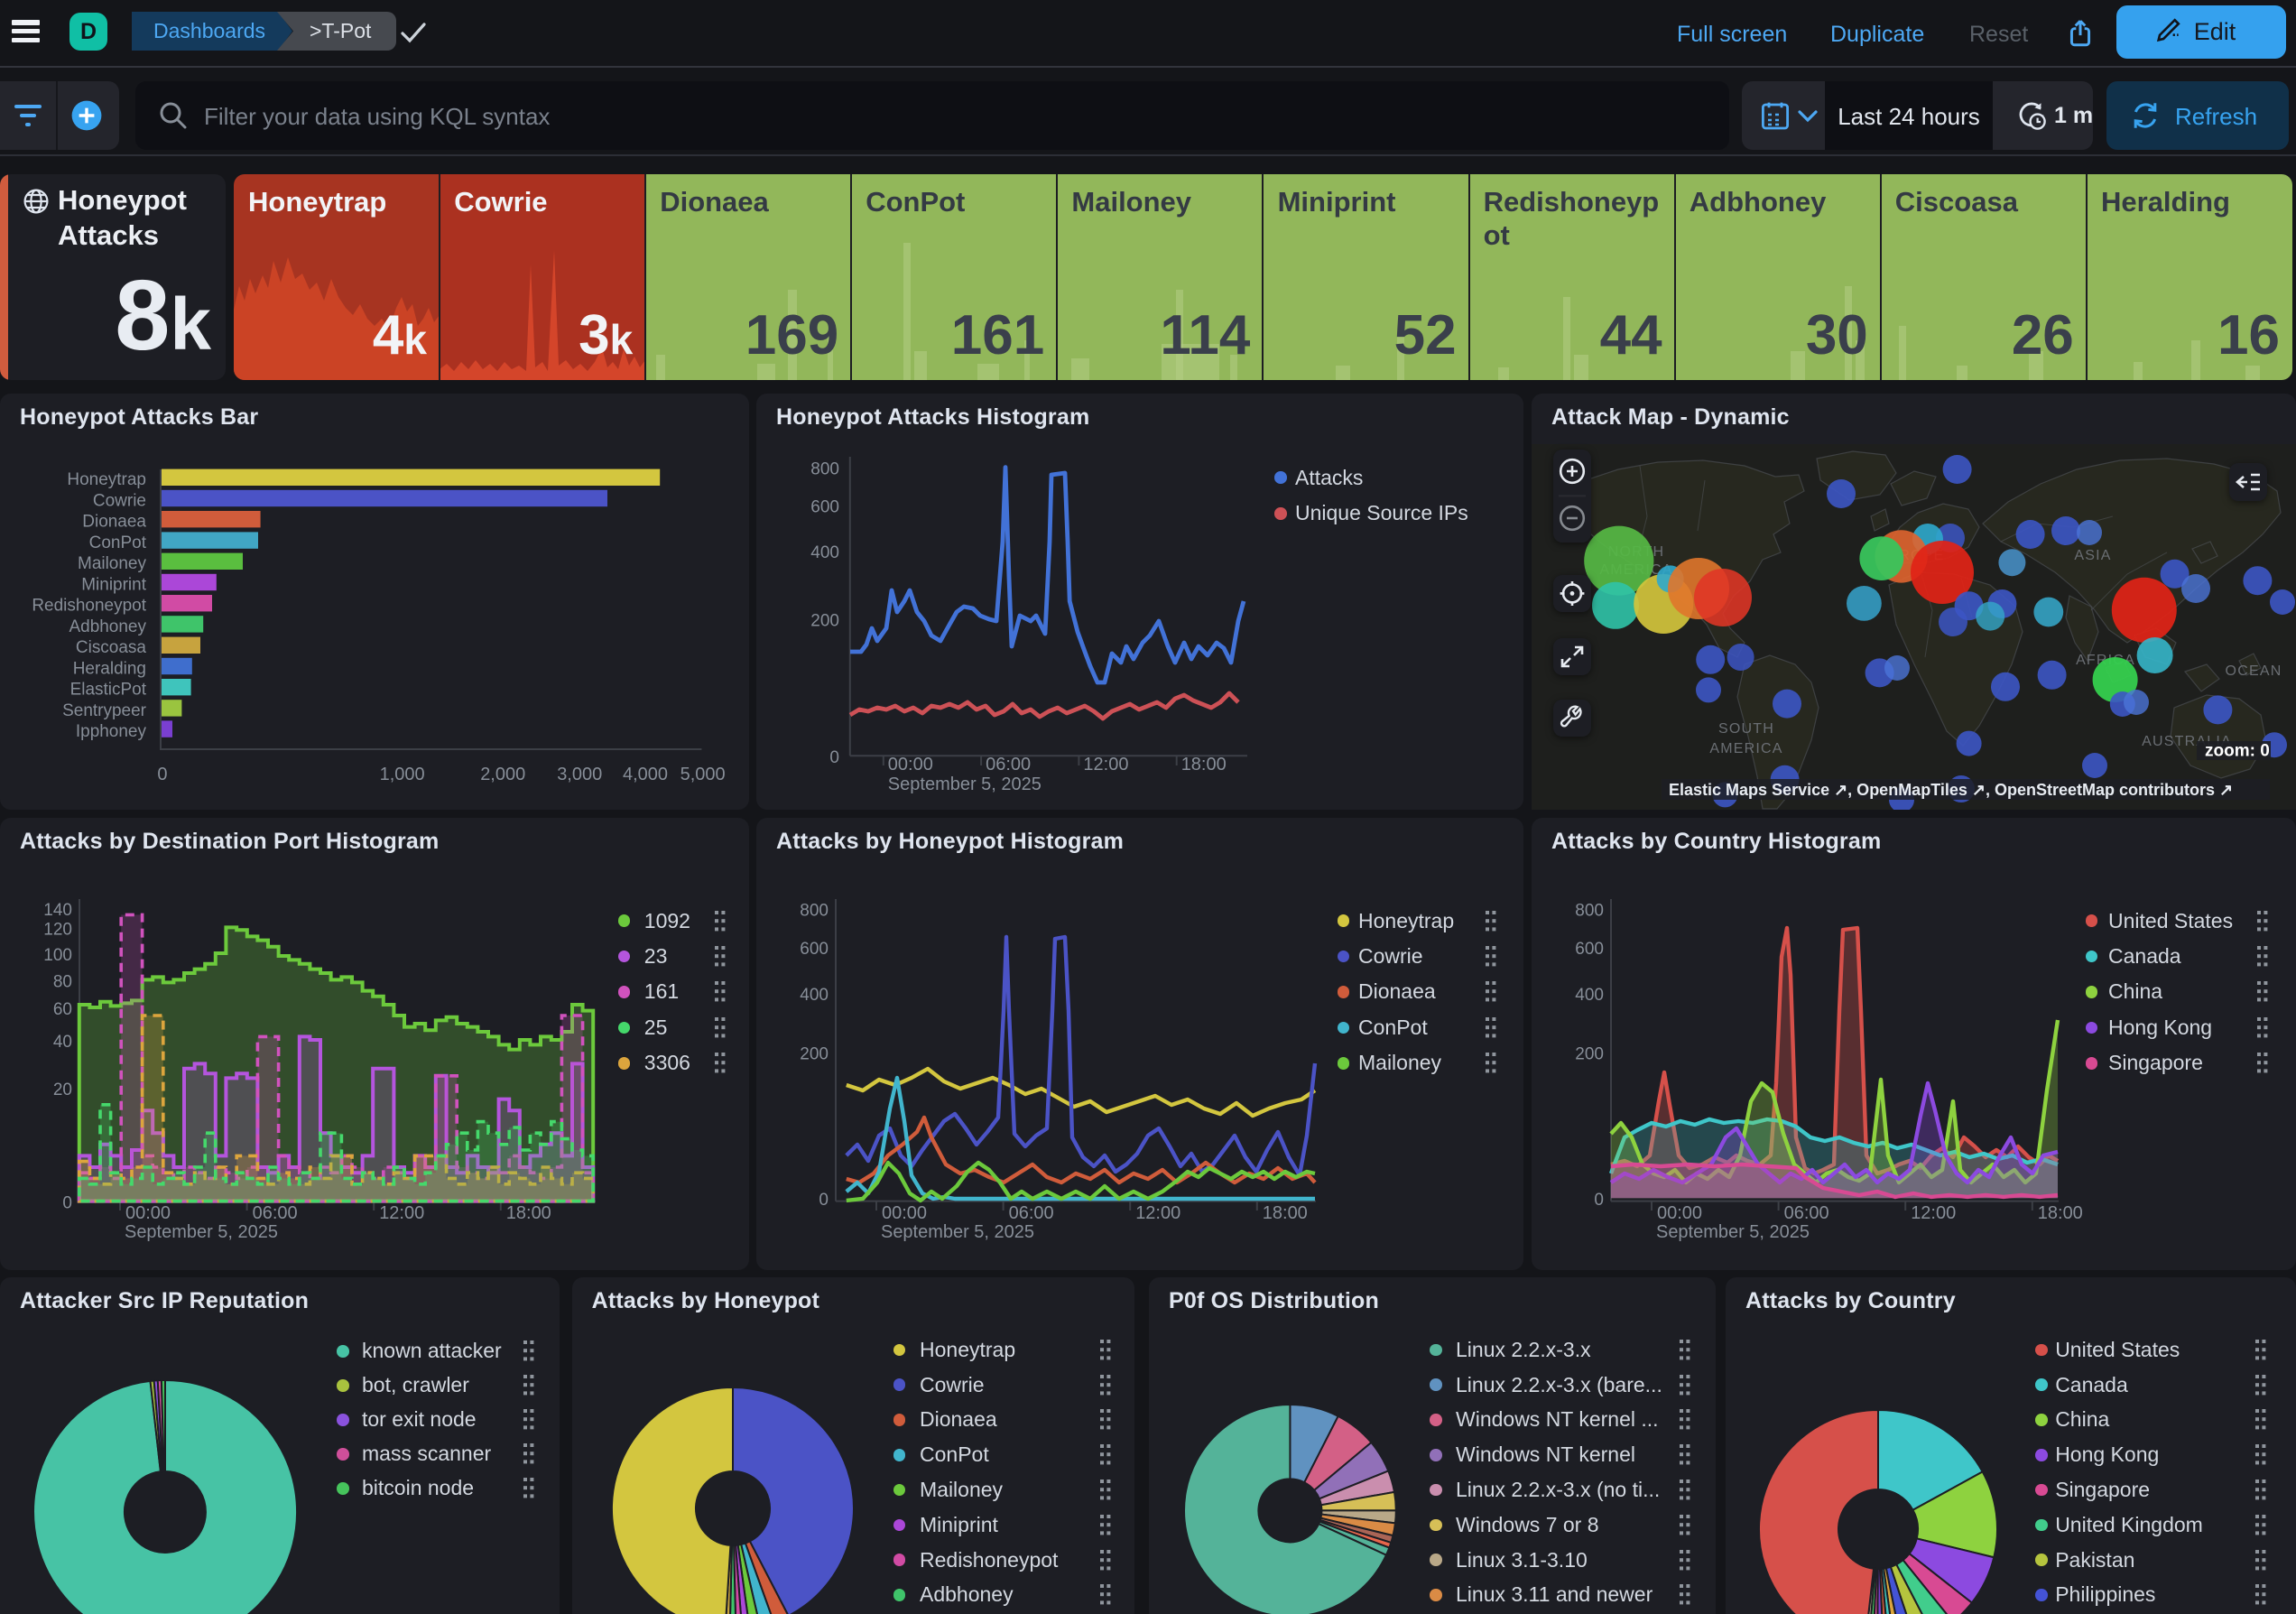 The width and height of the screenshot is (2296, 1614). Describe the element at coordinates (89, 606) in the screenshot. I see `svg-text: Redishoneypot` at that location.